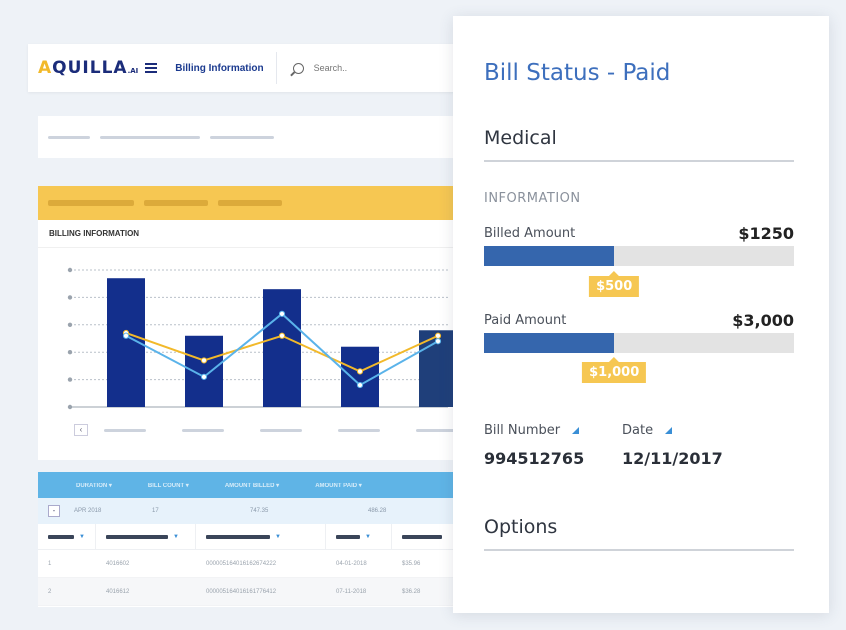 The image size is (846, 630). Describe the element at coordinates (276, 68) in the screenshot. I see `topbar-divider` at that location.